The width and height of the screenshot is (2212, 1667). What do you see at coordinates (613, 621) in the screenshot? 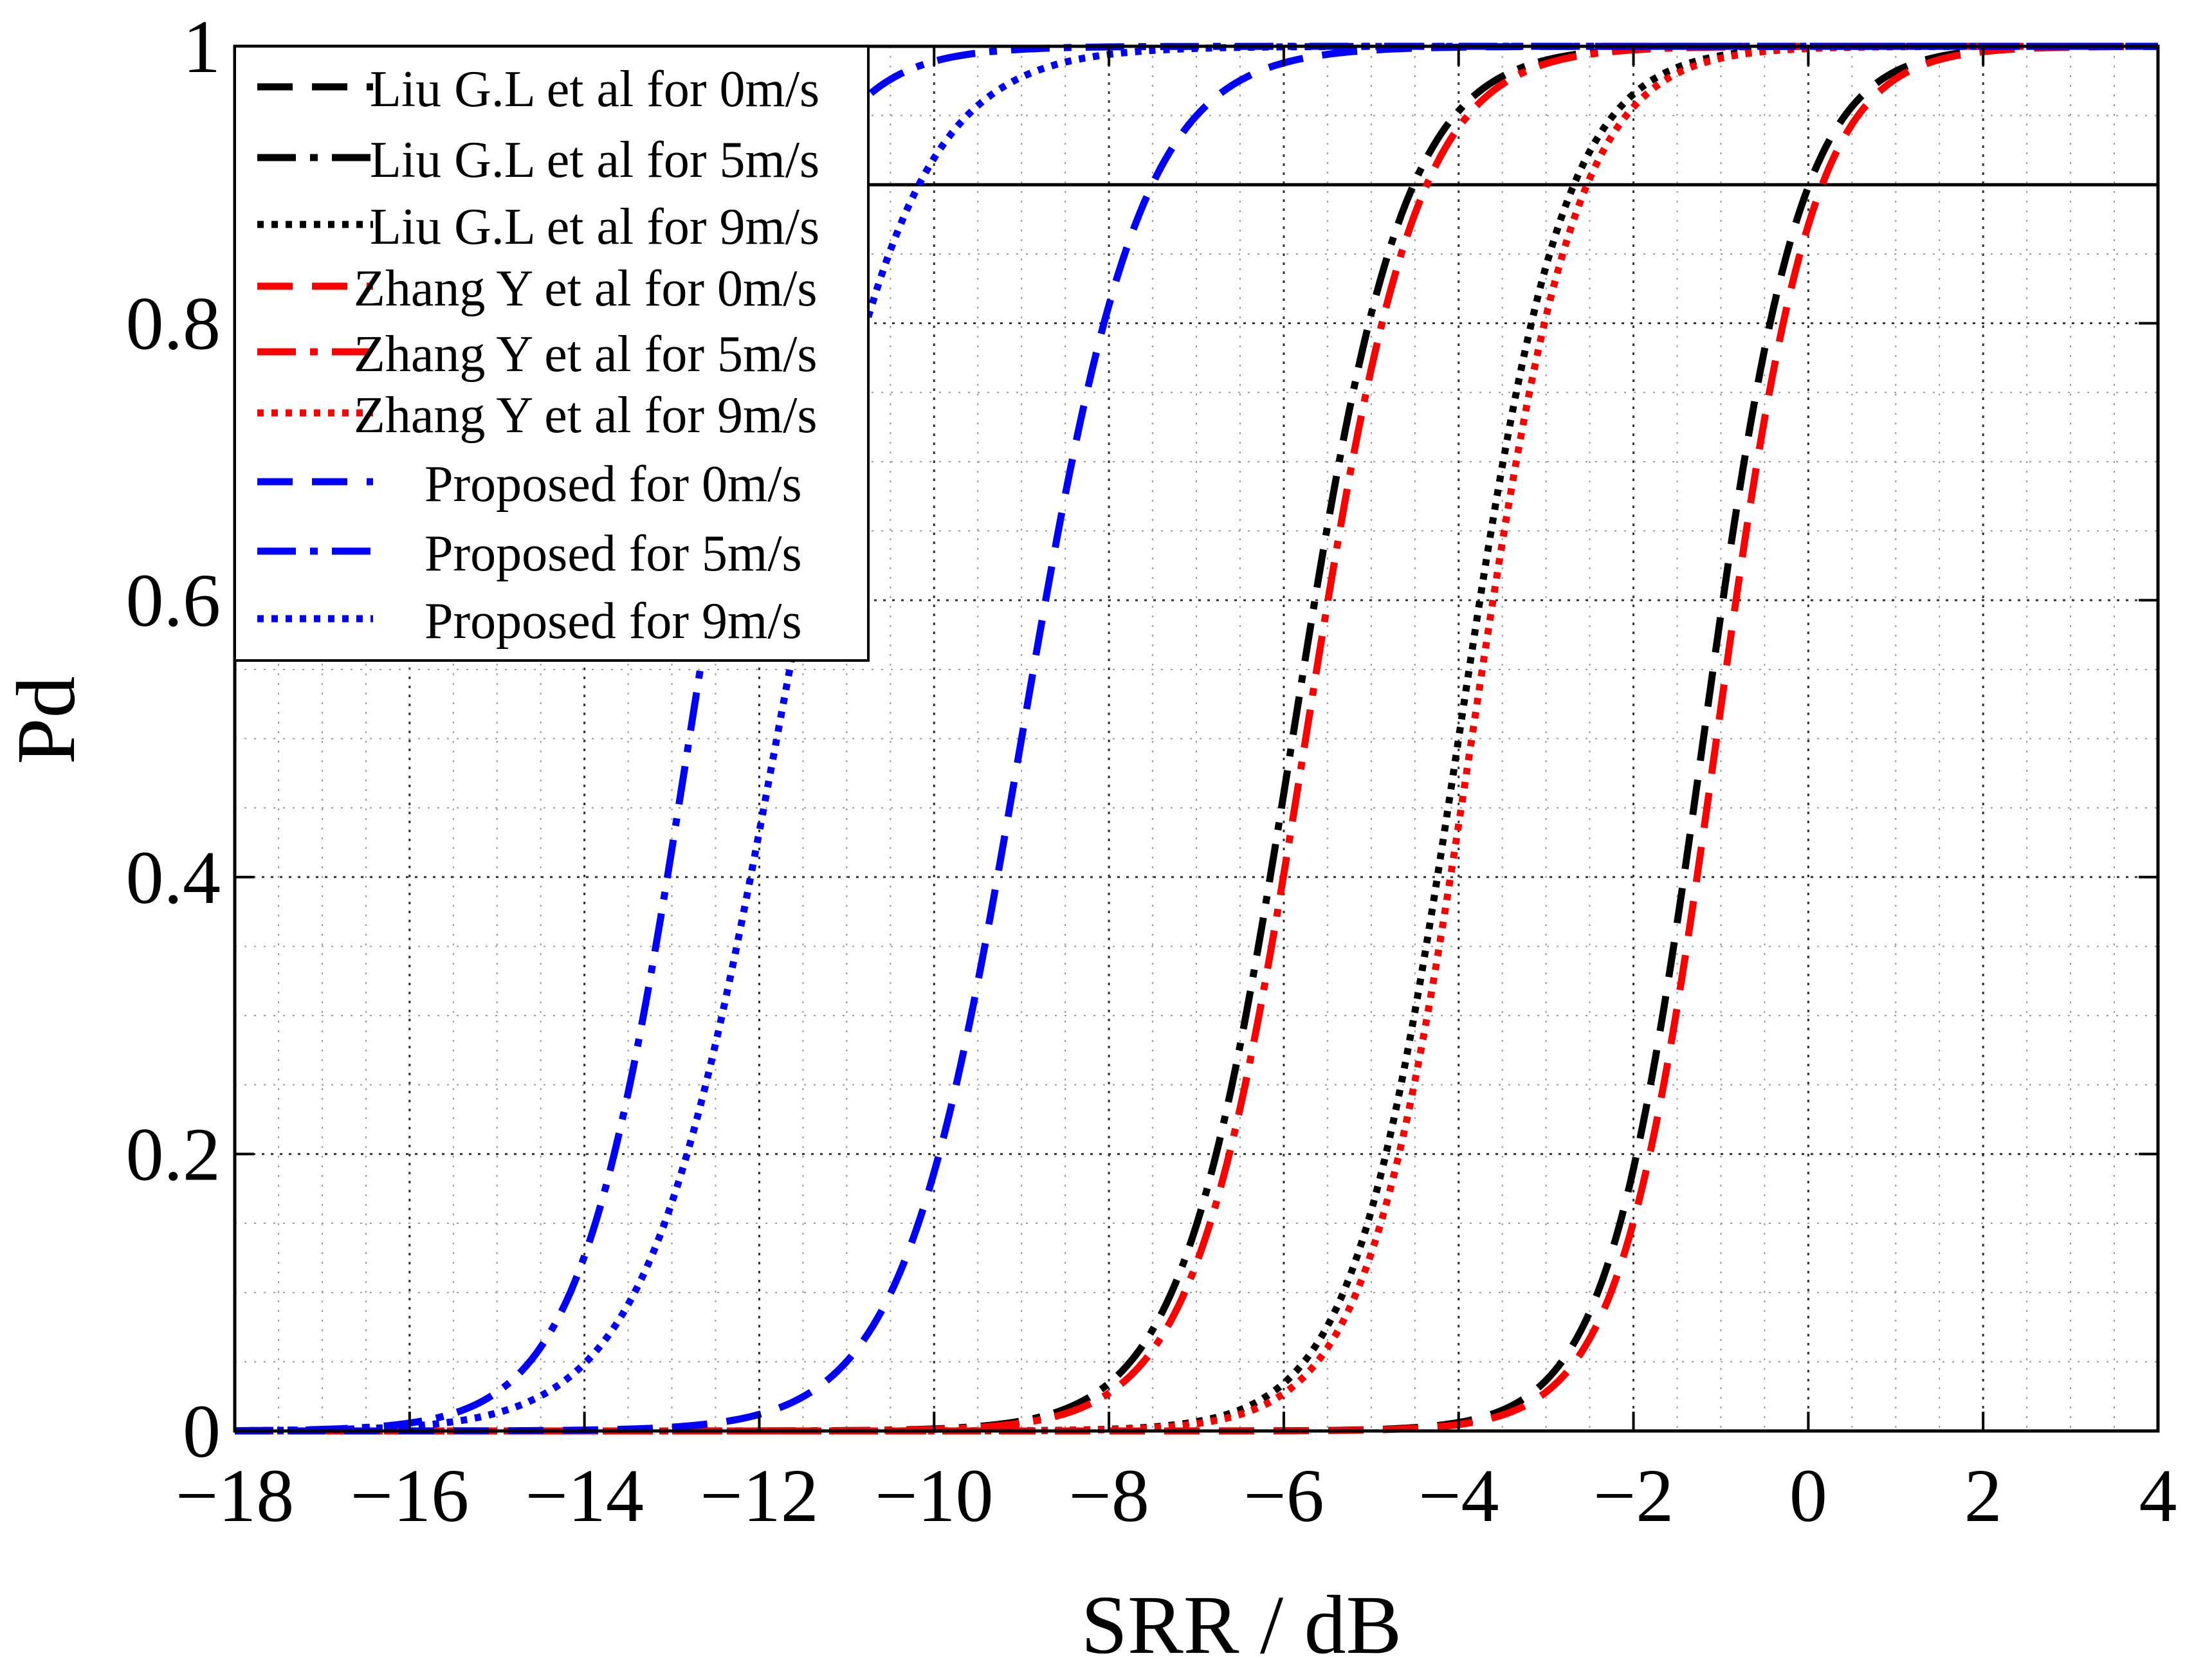
I see `legend-label-9: Proposed for 9m/s` at bounding box center [613, 621].